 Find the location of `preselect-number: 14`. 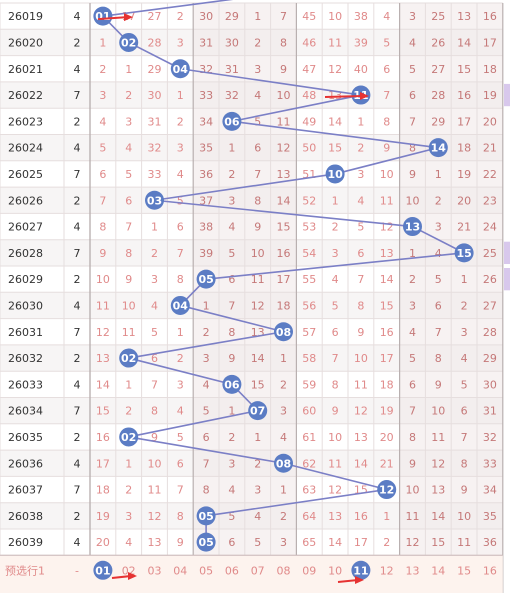

preselect-number: 14 is located at coordinates (438, 570).